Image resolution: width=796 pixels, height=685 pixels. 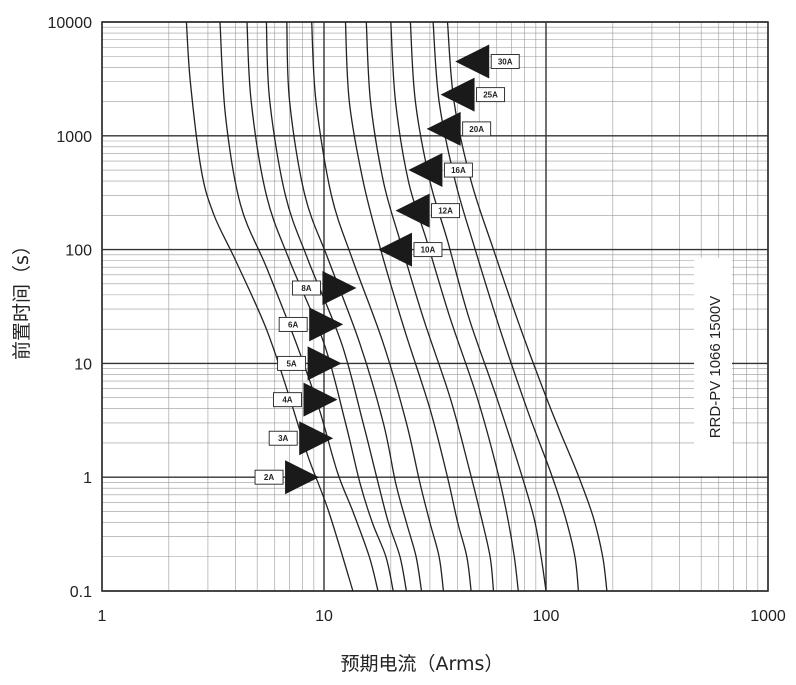 I want to click on label-text: 12A, so click(x=445, y=211).